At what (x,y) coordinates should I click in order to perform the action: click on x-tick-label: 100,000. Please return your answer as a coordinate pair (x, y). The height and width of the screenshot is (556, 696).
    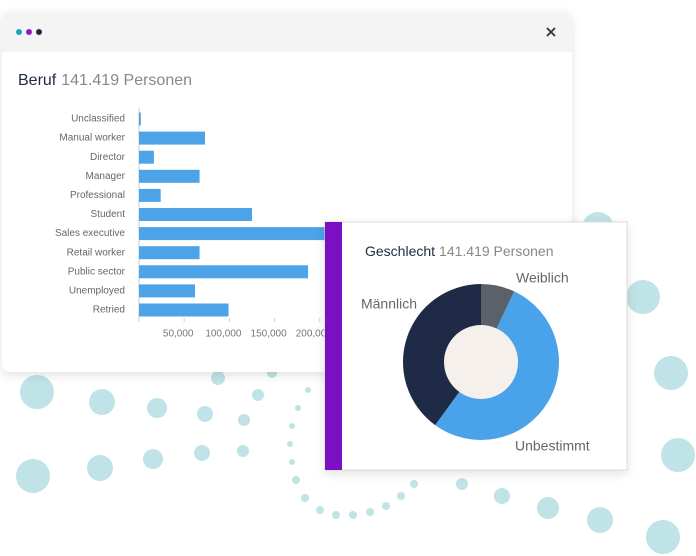
    Looking at the image, I should click on (223, 334).